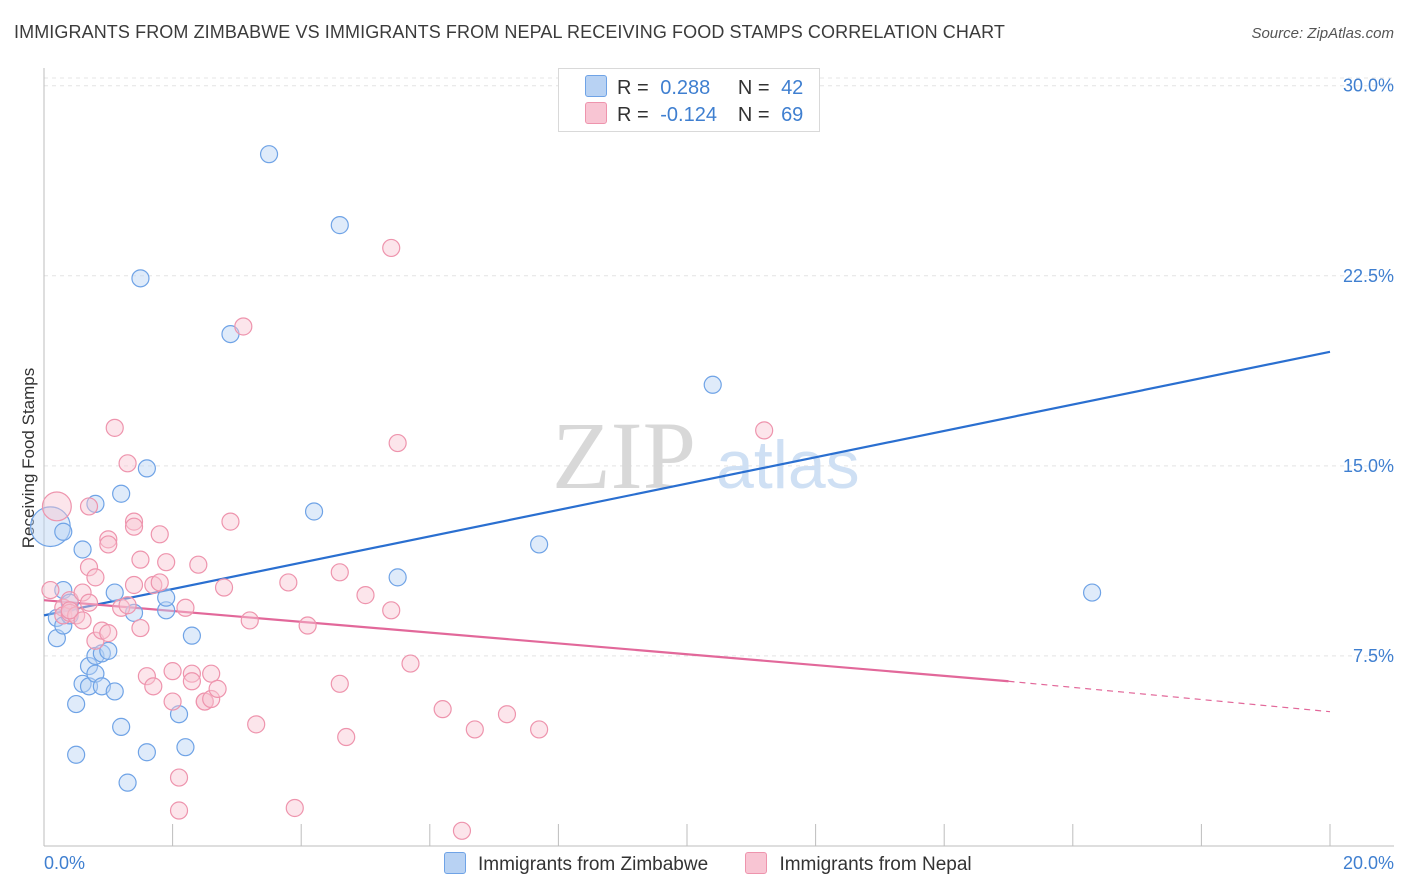 This screenshot has width=1406, height=892. I want to click on legend-item-zimbabwe: Immigrants from Zimbabwe, so click(576, 864).